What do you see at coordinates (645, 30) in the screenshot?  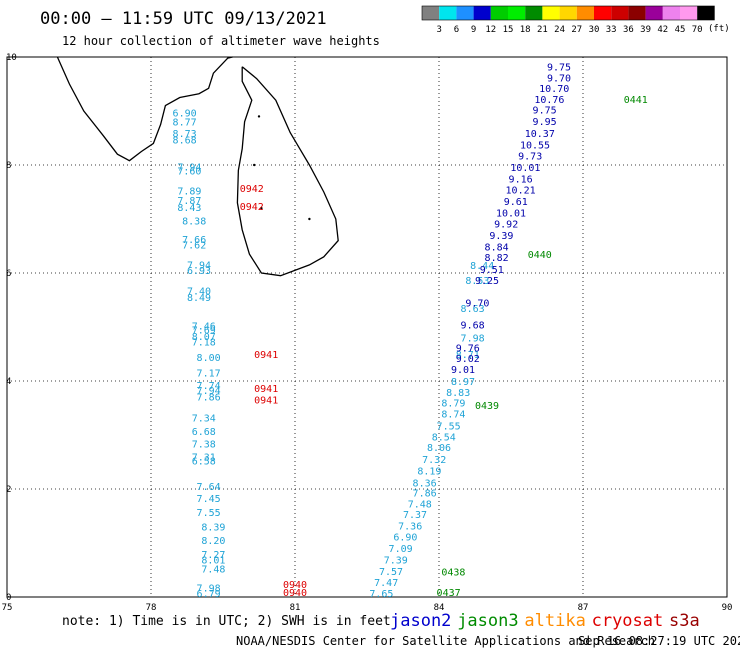 I see `legend-tick-label: 39` at bounding box center [645, 30].